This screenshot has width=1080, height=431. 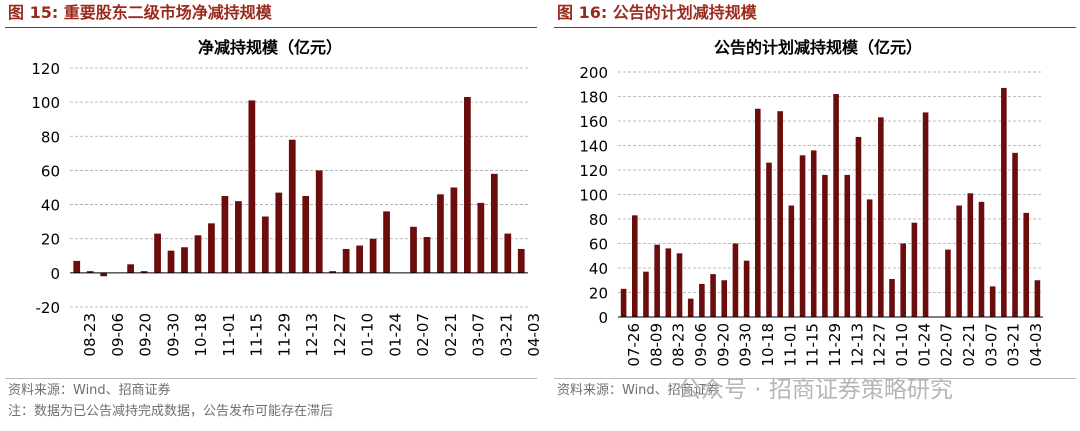 What do you see at coordinates (270, 47) in the screenshot?
I see `chart-15-title: 净减持规模（亿元）` at bounding box center [270, 47].